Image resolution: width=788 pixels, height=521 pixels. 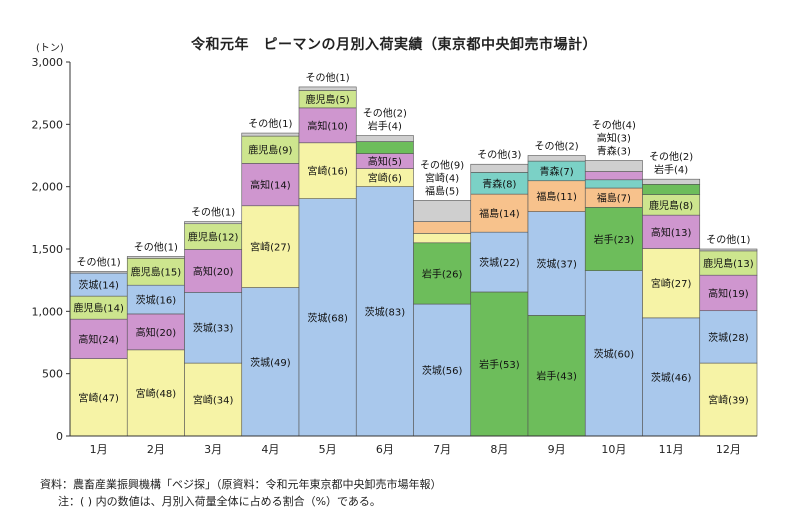 What do you see at coordinates (385, 449) in the screenshot?
I see `x-tick-label: 6月` at bounding box center [385, 449].